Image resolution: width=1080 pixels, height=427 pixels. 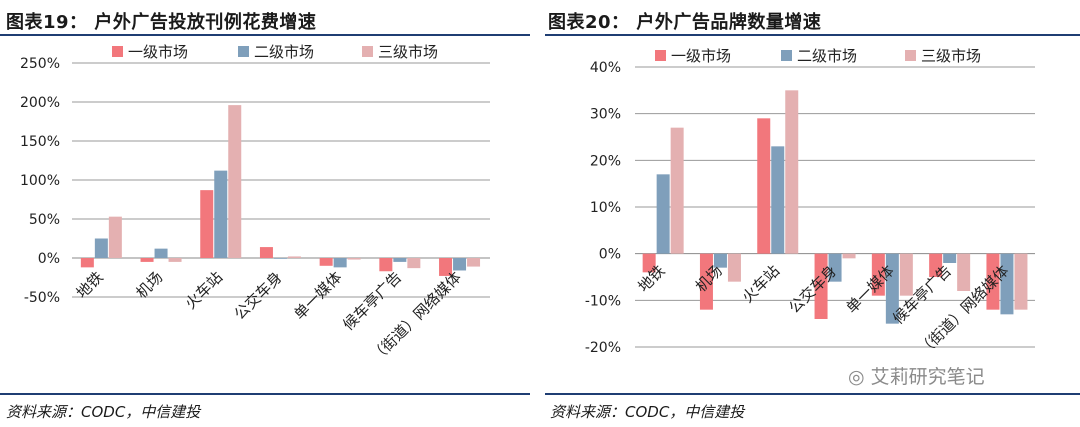 What do you see at coordinates (40, 181) in the screenshot?
I see `y-tick-label: 100%` at bounding box center [40, 181].